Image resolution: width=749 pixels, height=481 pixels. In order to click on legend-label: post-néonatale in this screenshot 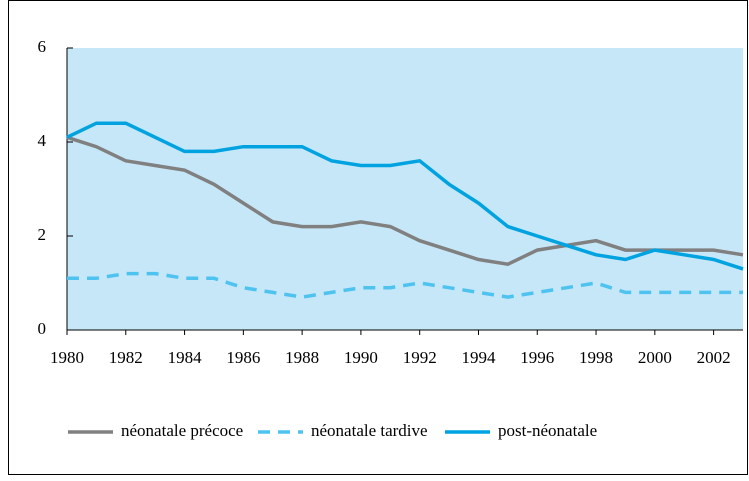, I will do `click(547, 430)`.